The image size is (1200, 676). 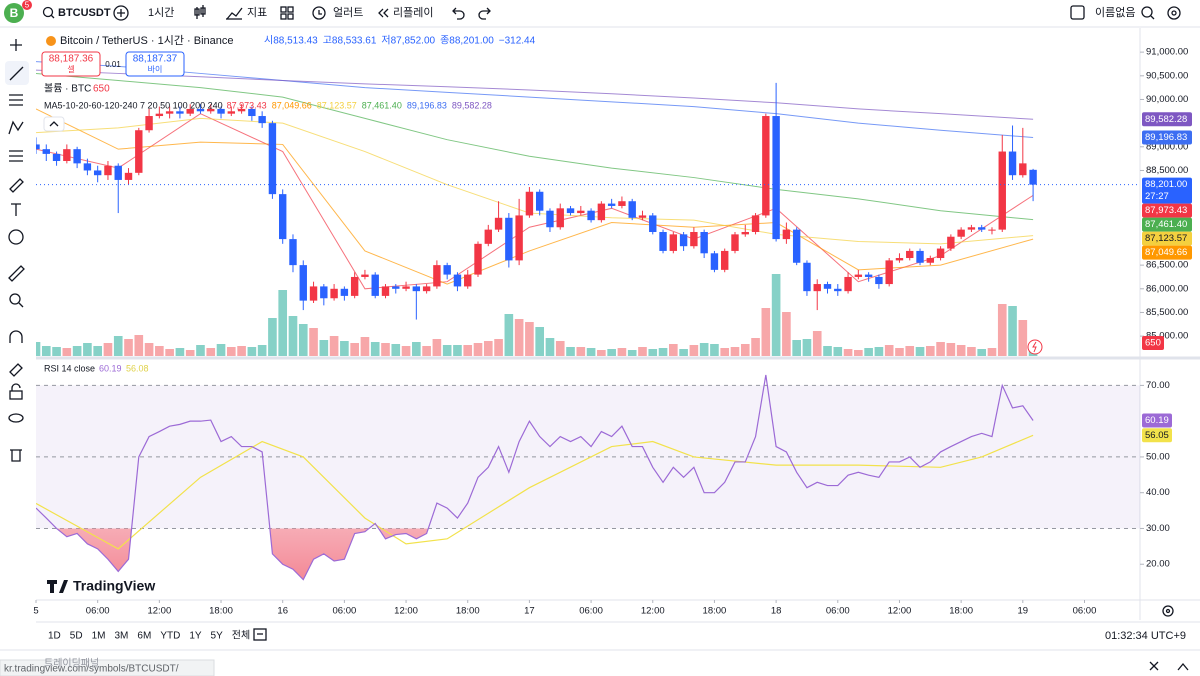 I want to click on ma-legend-value: 89,196.83, so click(x=427, y=105).